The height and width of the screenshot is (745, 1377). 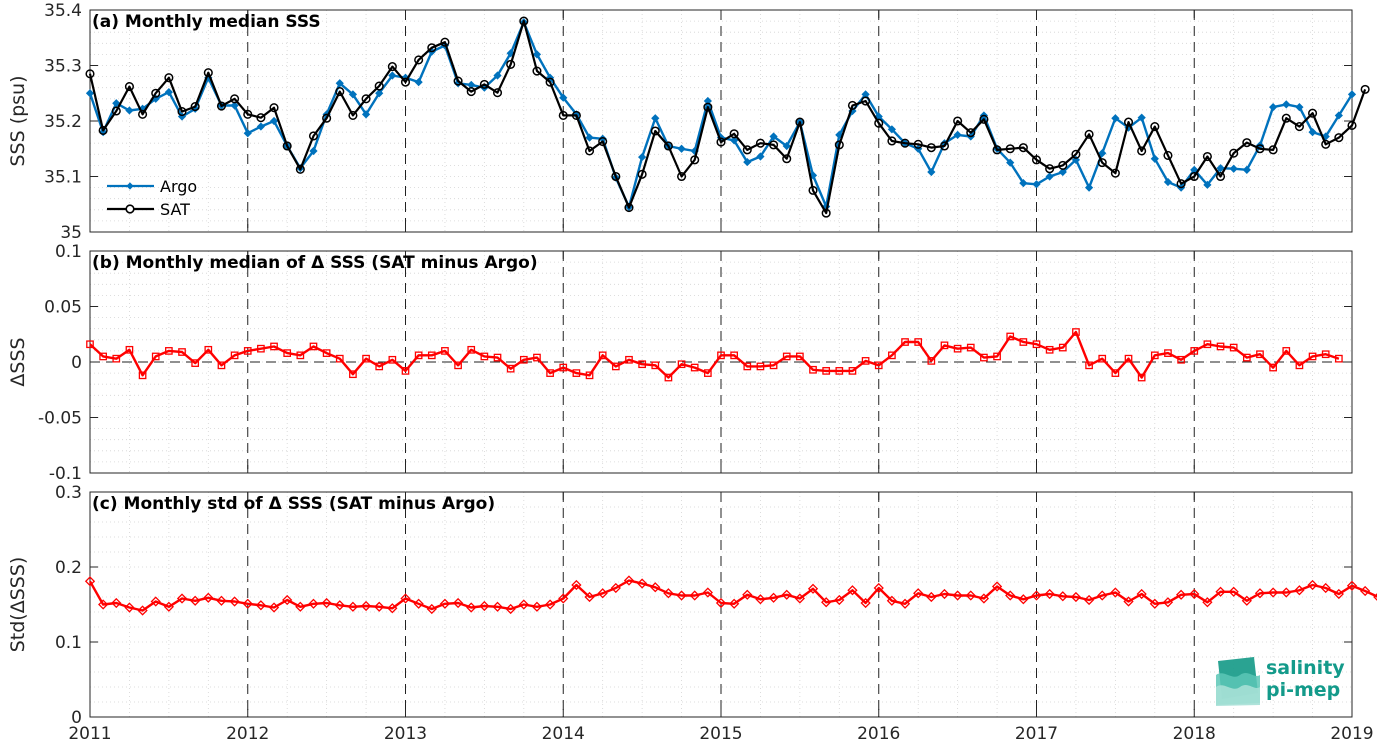 I want to click on y-tick-label: -0.05, so click(x=60, y=419).